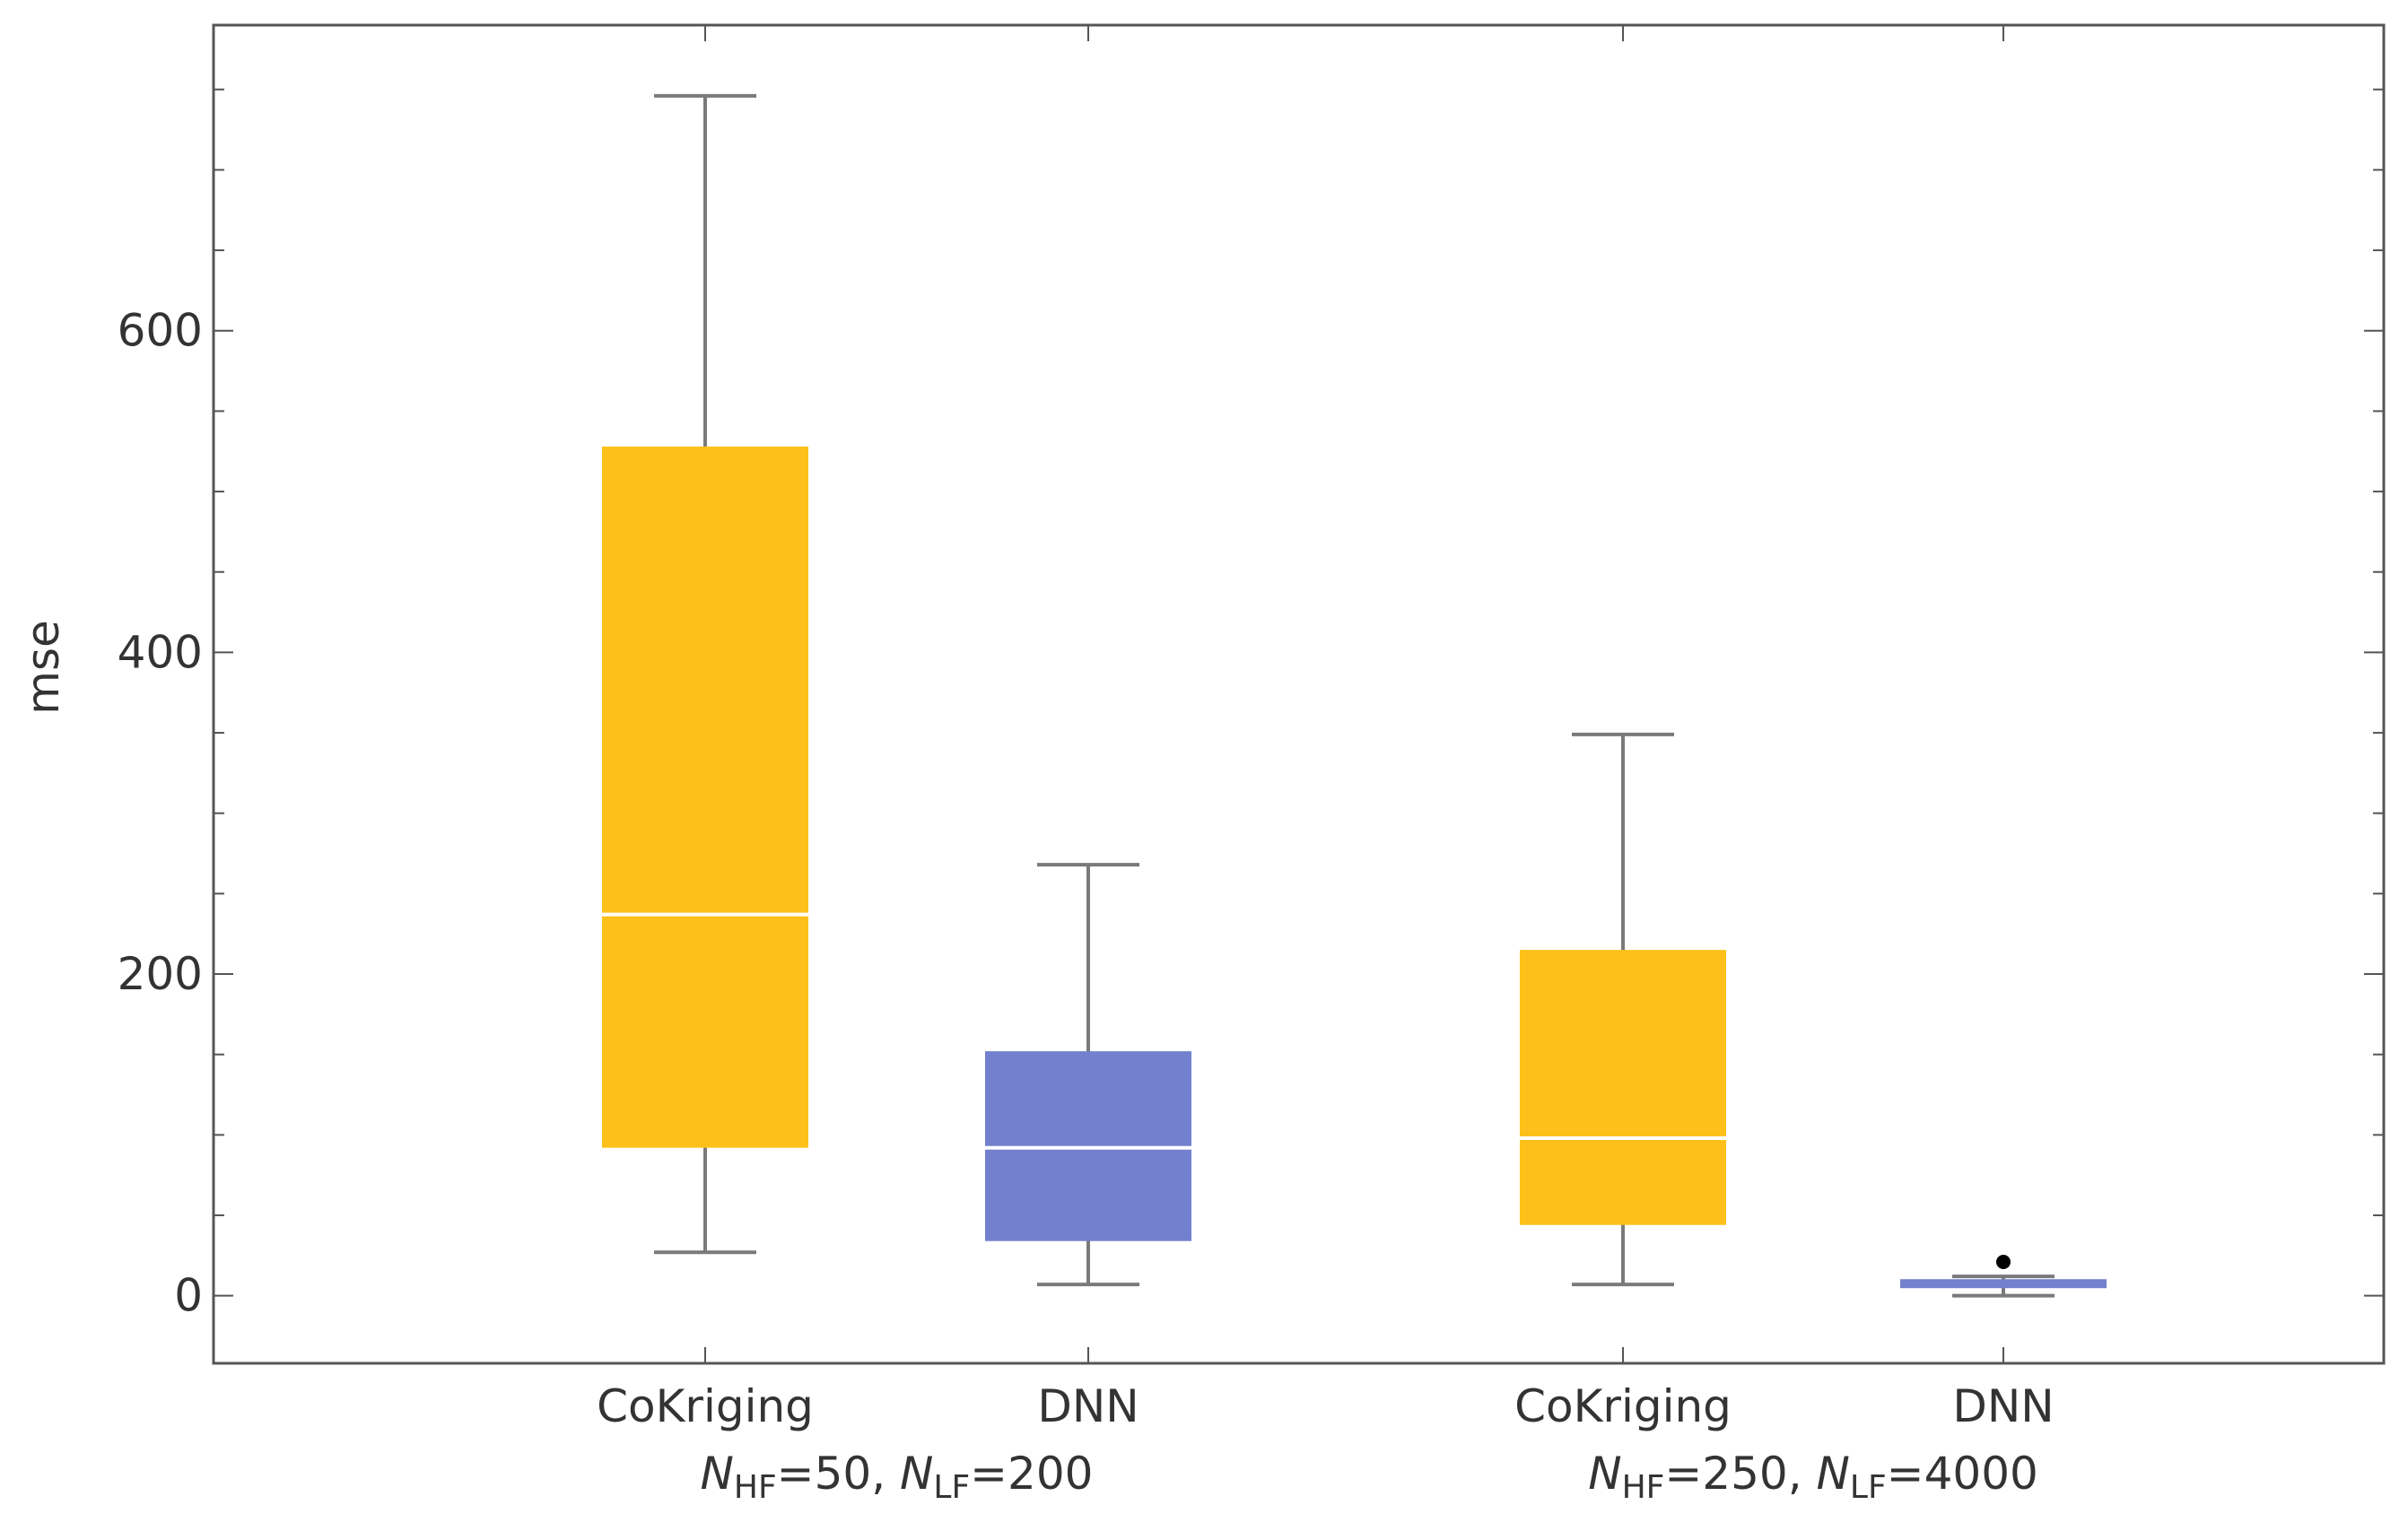  What do you see at coordinates (43, 667) in the screenshot?
I see `y-axis-title: mse` at bounding box center [43, 667].